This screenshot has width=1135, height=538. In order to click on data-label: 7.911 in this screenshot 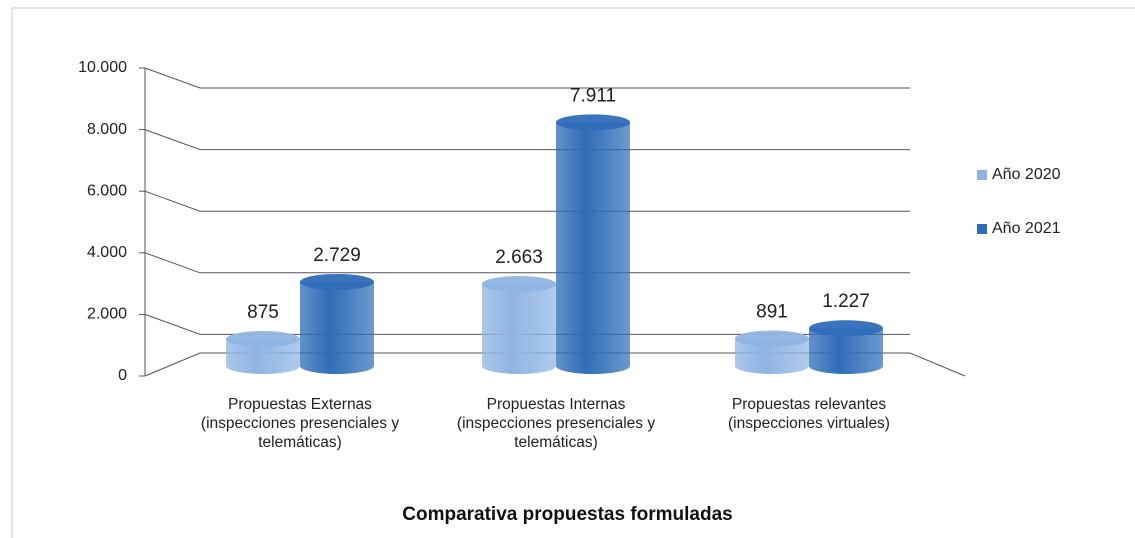, I will do `click(593, 95)`.